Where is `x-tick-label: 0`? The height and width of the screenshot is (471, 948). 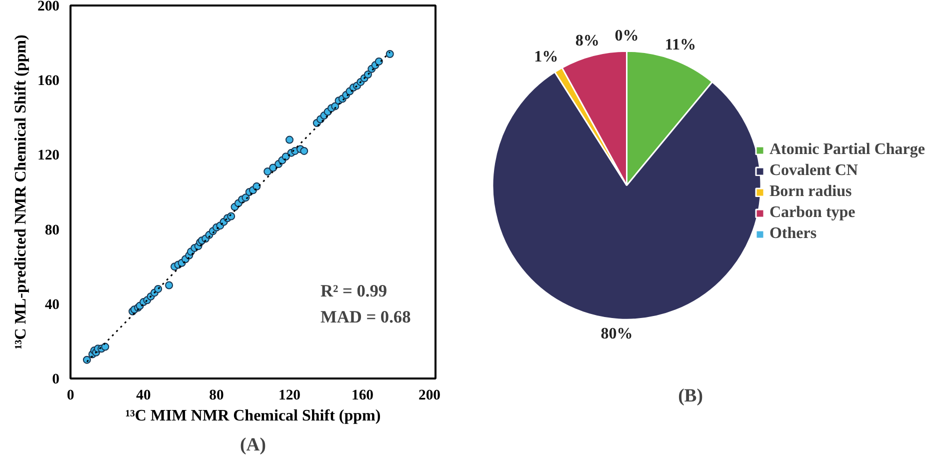 x-tick-label: 0 is located at coordinates (70, 396).